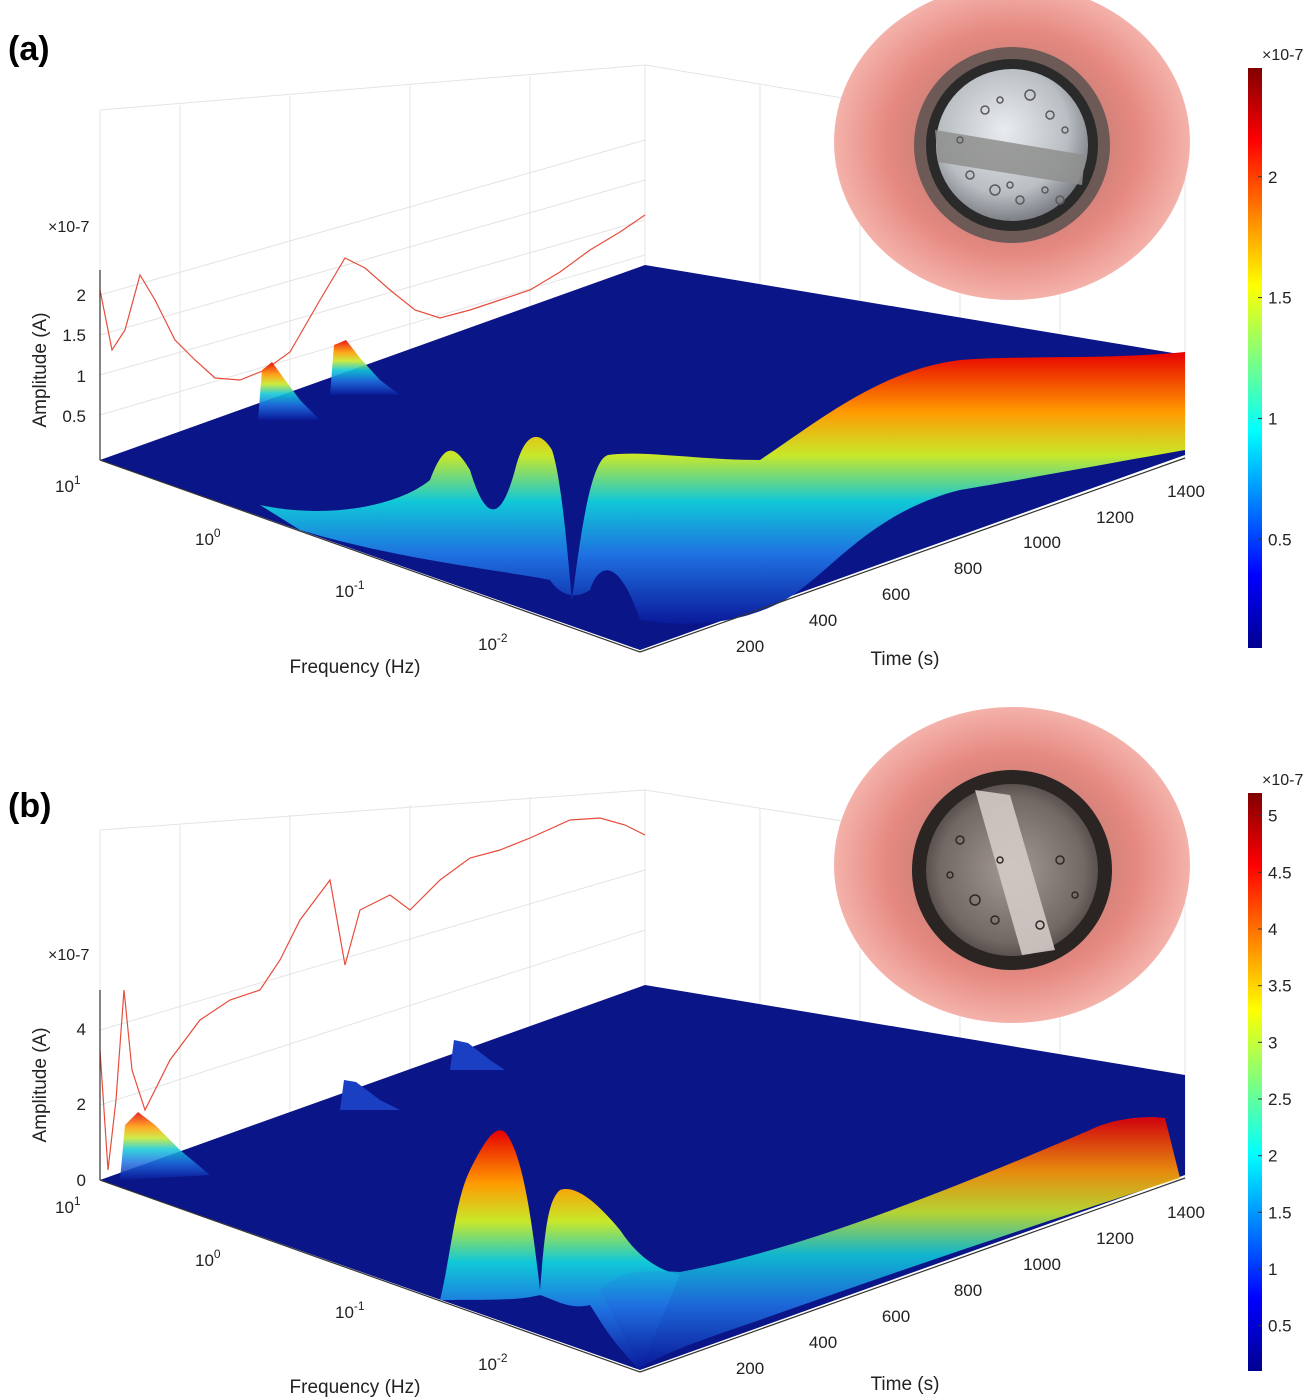 The height and width of the screenshot is (1400, 1311). I want to click on panel-b-ftick-10-1: 10¹, so click(68, 1205).